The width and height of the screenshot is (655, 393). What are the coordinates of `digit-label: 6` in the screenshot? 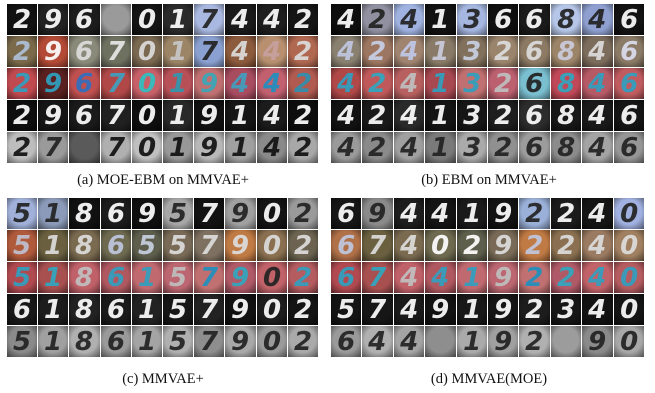 It's located at (629, 20).